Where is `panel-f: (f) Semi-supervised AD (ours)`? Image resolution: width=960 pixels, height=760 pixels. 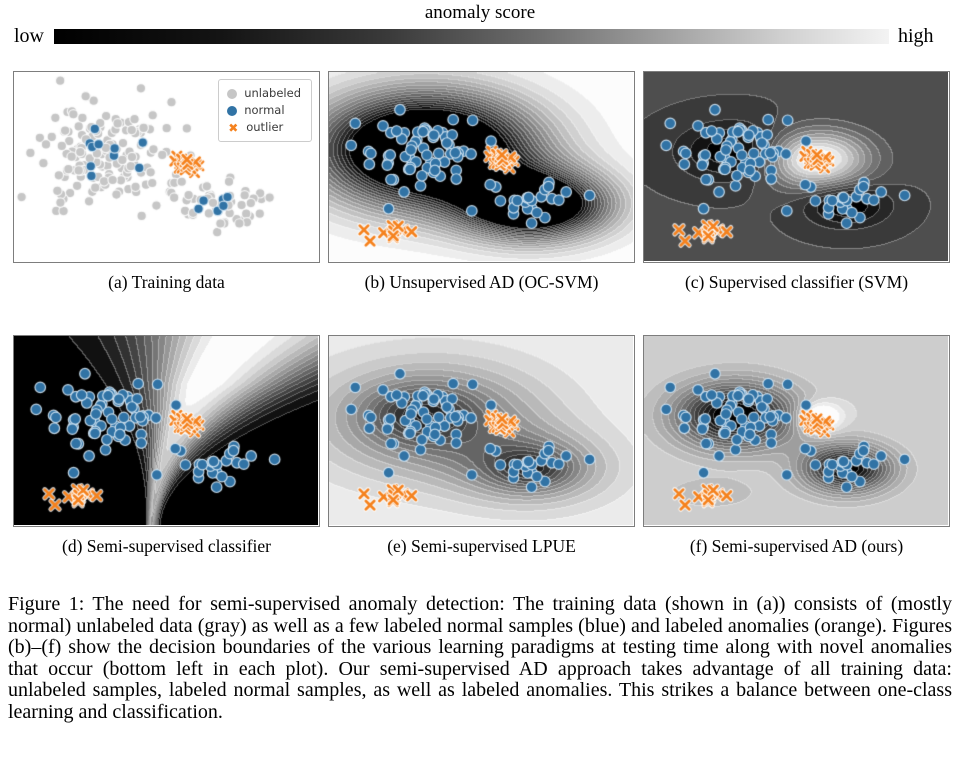
panel-f: (f) Semi-supervised AD (ours) is located at coordinates (796, 445).